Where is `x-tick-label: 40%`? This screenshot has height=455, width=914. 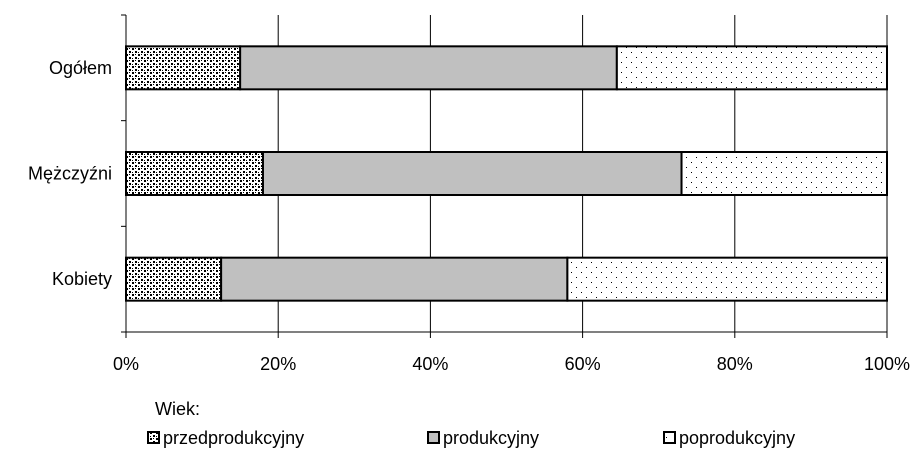
x-tick-label: 40% is located at coordinates (430, 364).